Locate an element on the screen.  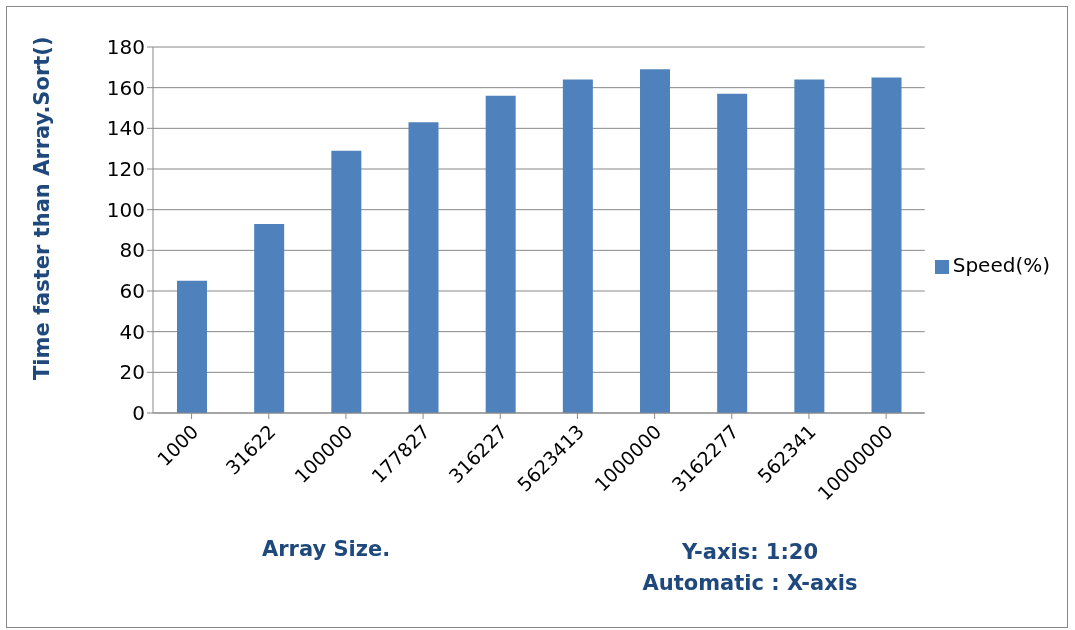
x-axis-title: Array Size. is located at coordinates (326, 549).